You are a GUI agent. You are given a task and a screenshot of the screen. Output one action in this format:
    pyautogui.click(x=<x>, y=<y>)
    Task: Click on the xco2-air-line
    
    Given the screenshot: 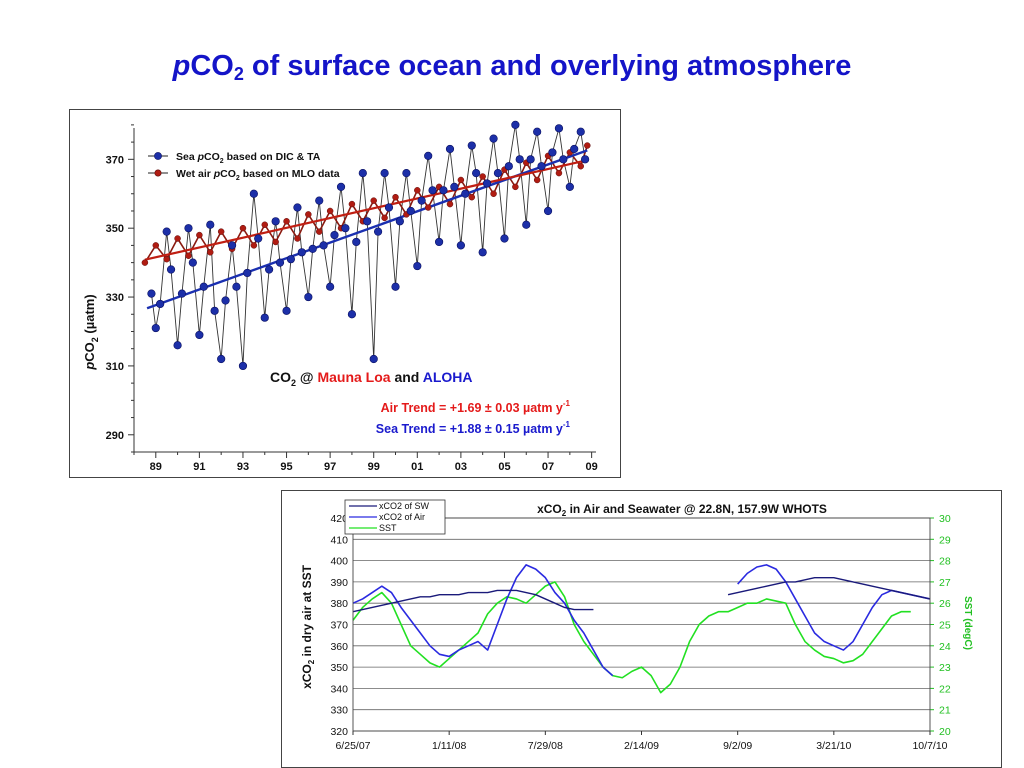 What is the action you would take?
    pyautogui.click(x=473, y=601)
    